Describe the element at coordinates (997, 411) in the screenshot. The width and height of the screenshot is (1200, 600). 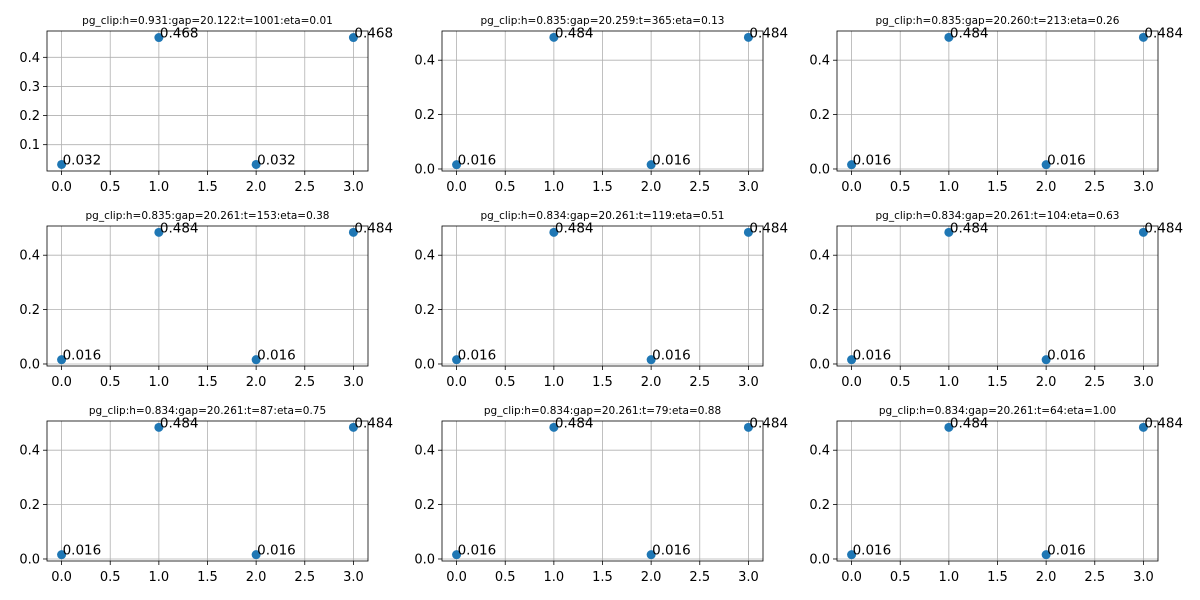
I see `subplot-title: pg_clip:h=0.834:gap=20.261:t=64:eta=1.00` at that location.